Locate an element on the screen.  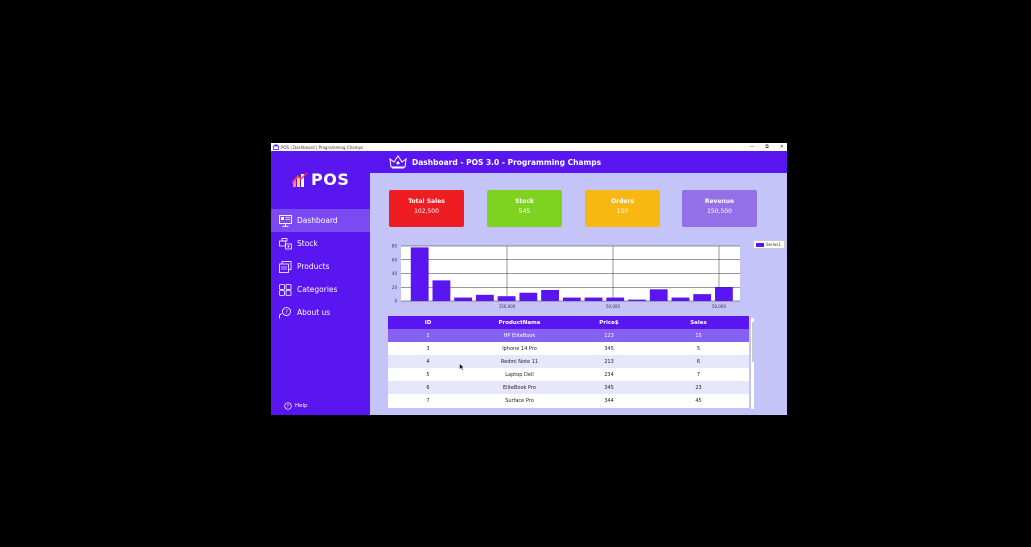
table-row: 4 Redmi Note 11 213 6 is located at coordinates (568, 361).